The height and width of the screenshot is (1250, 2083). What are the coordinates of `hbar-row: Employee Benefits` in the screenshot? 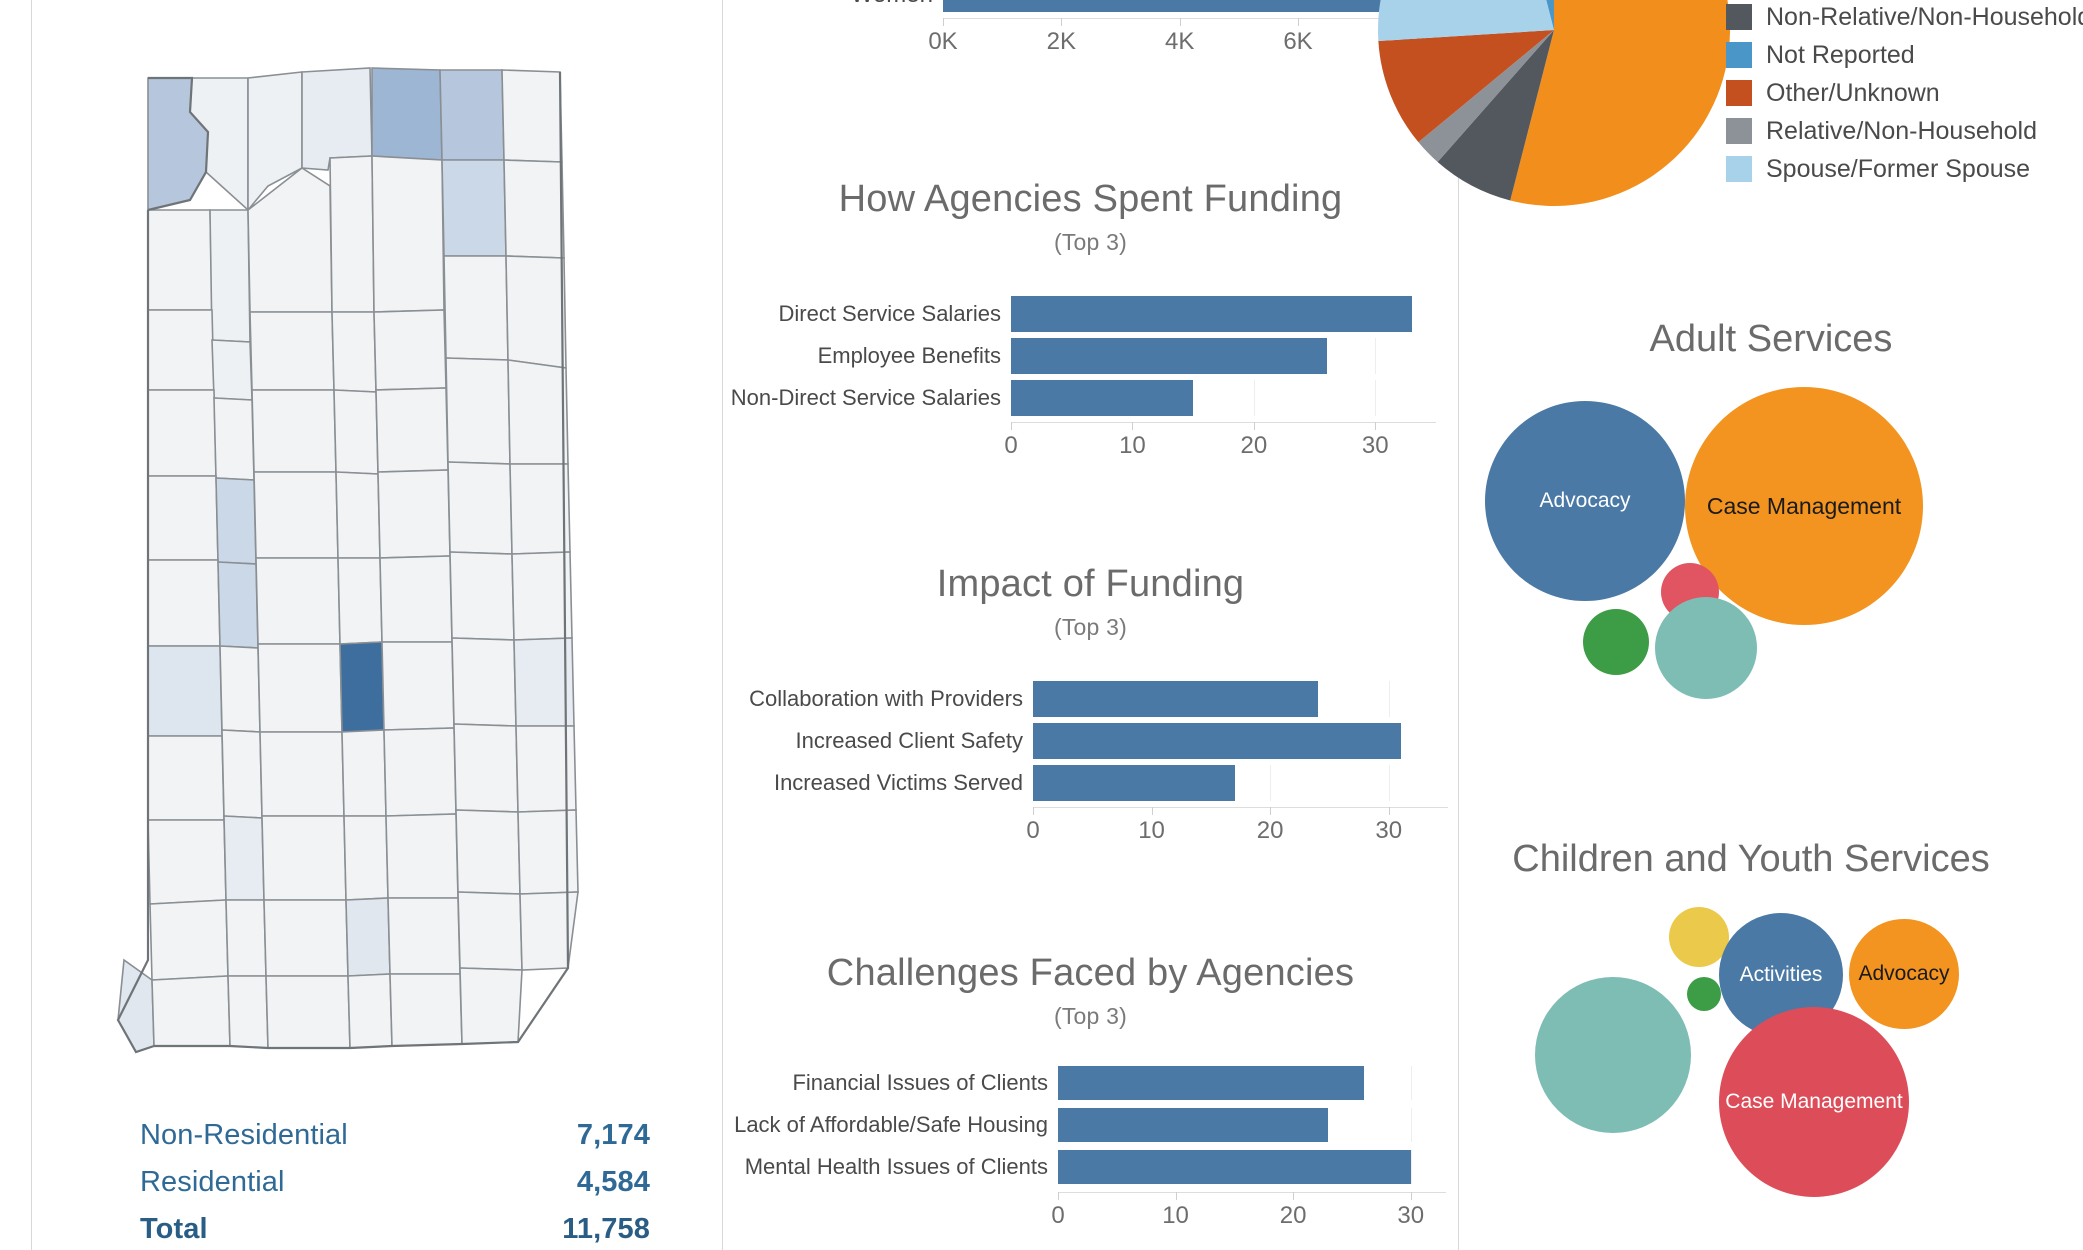 It's located at (1090, 356).